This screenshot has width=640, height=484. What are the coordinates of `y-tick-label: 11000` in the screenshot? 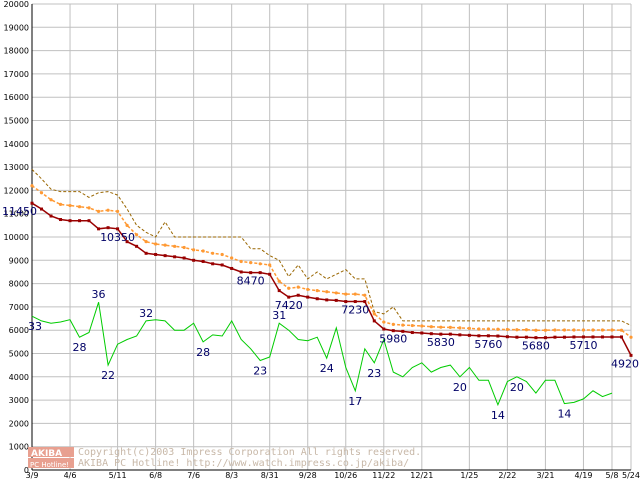 It's located at (16, 214).